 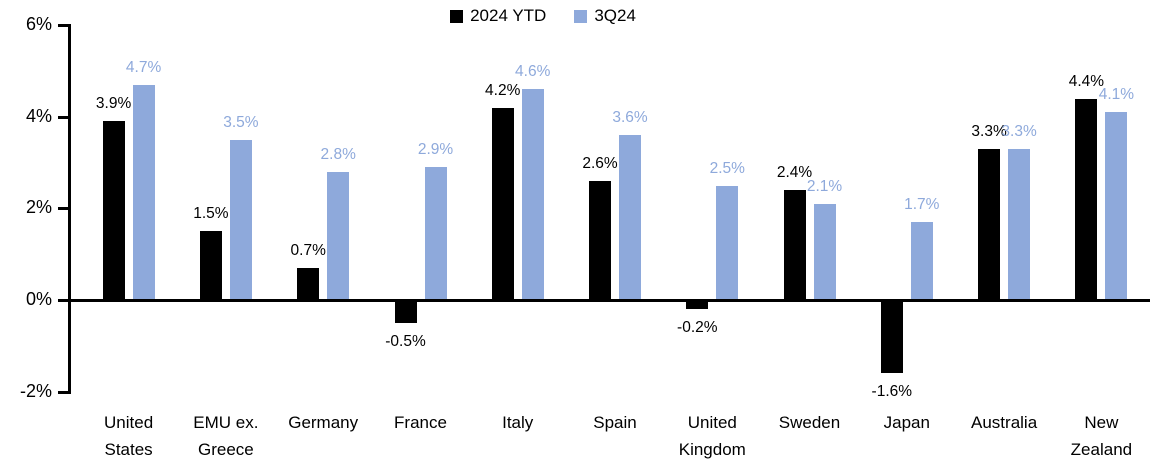 What do you see at coordinates (143, 67) in the screenshot?
I see `bar-value-label: 4.7%` at bounding box center [143, 67].